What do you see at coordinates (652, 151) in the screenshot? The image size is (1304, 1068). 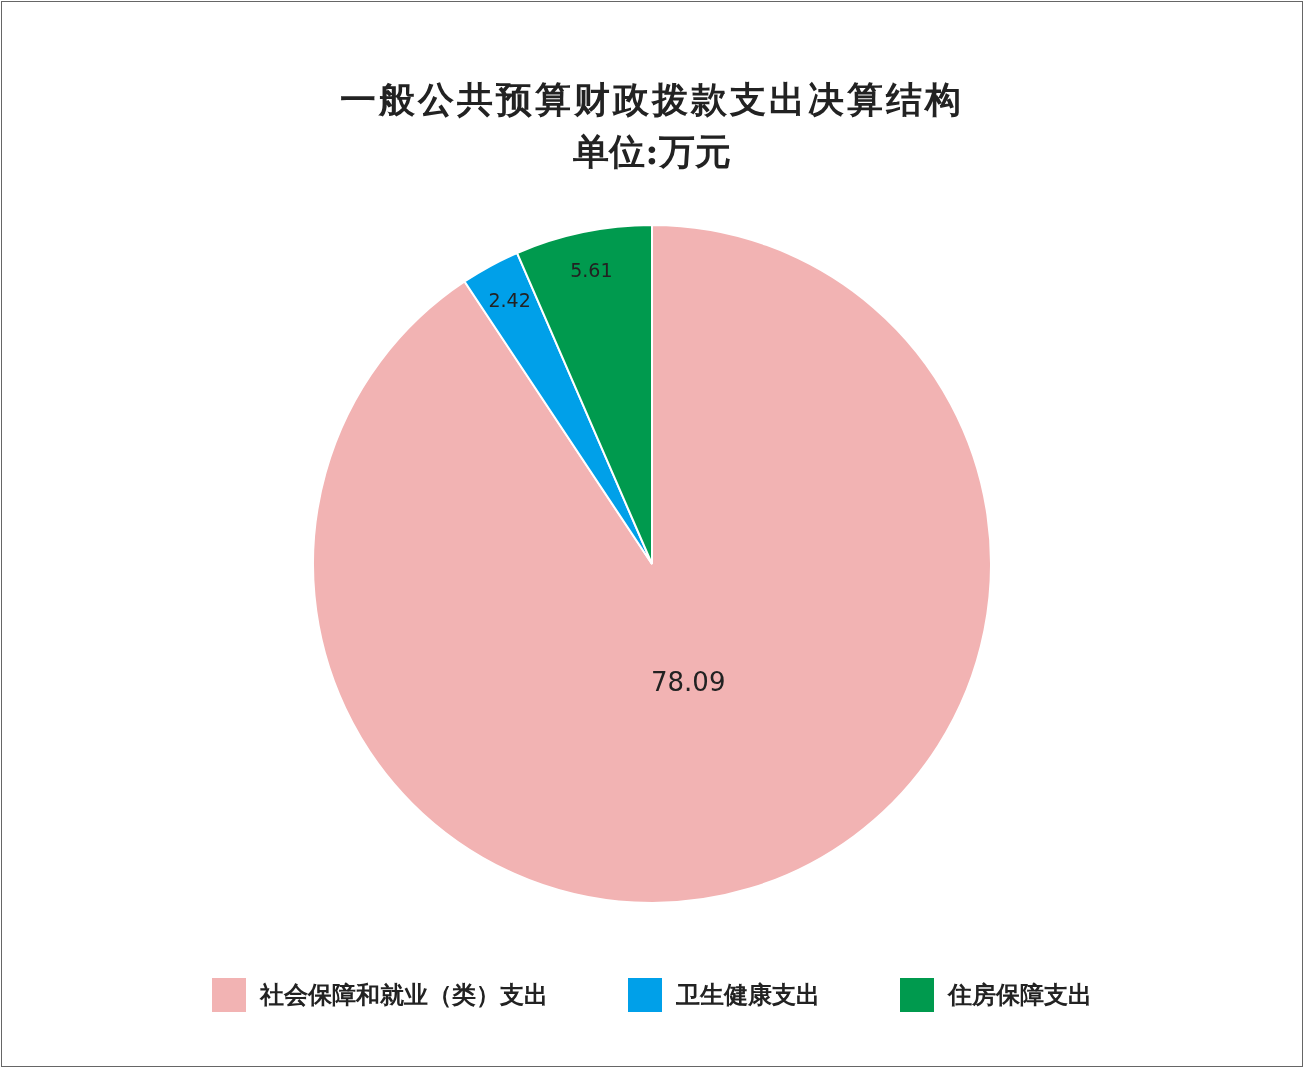 I see `chart-subtitle: 单位:万元` at bounding box center [652, 151].